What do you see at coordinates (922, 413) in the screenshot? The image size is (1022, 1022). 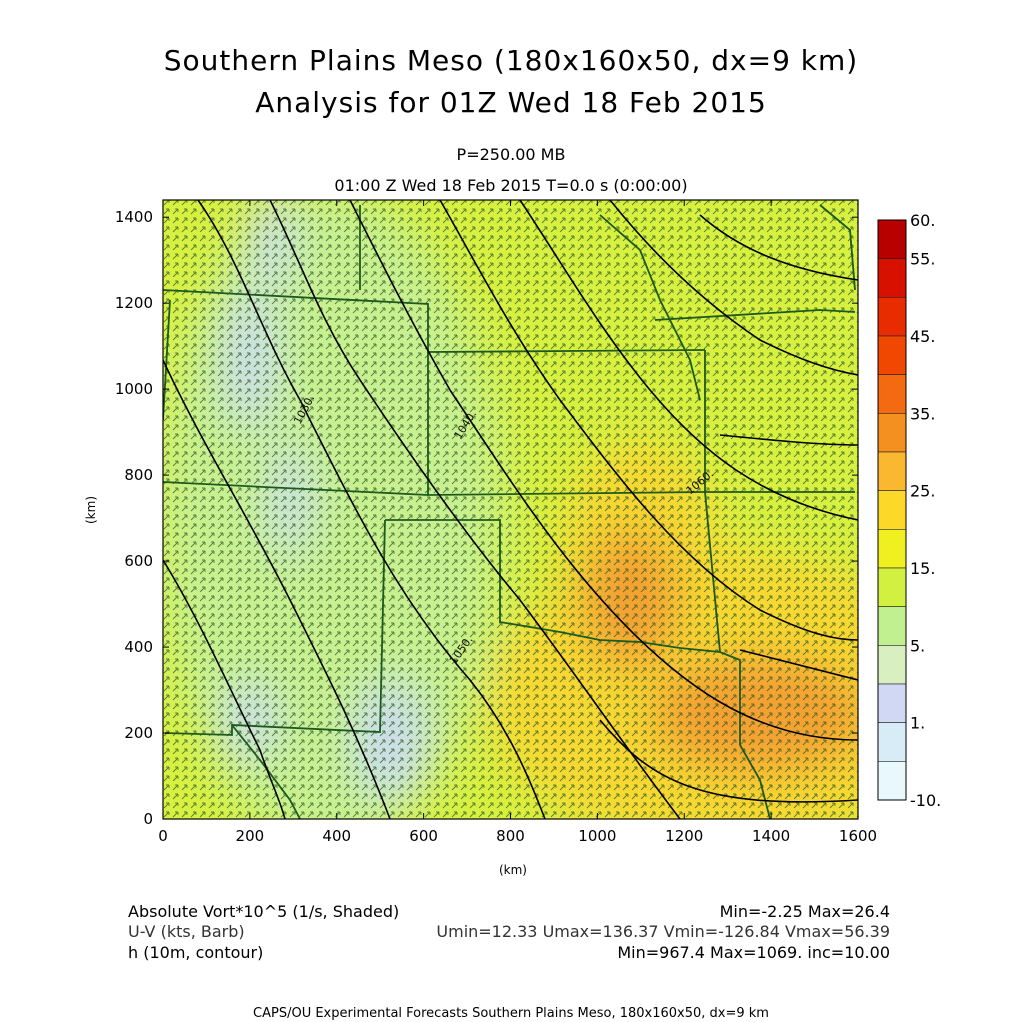 I see `colorbar-label: 35.` at bounding box center [922, 413].